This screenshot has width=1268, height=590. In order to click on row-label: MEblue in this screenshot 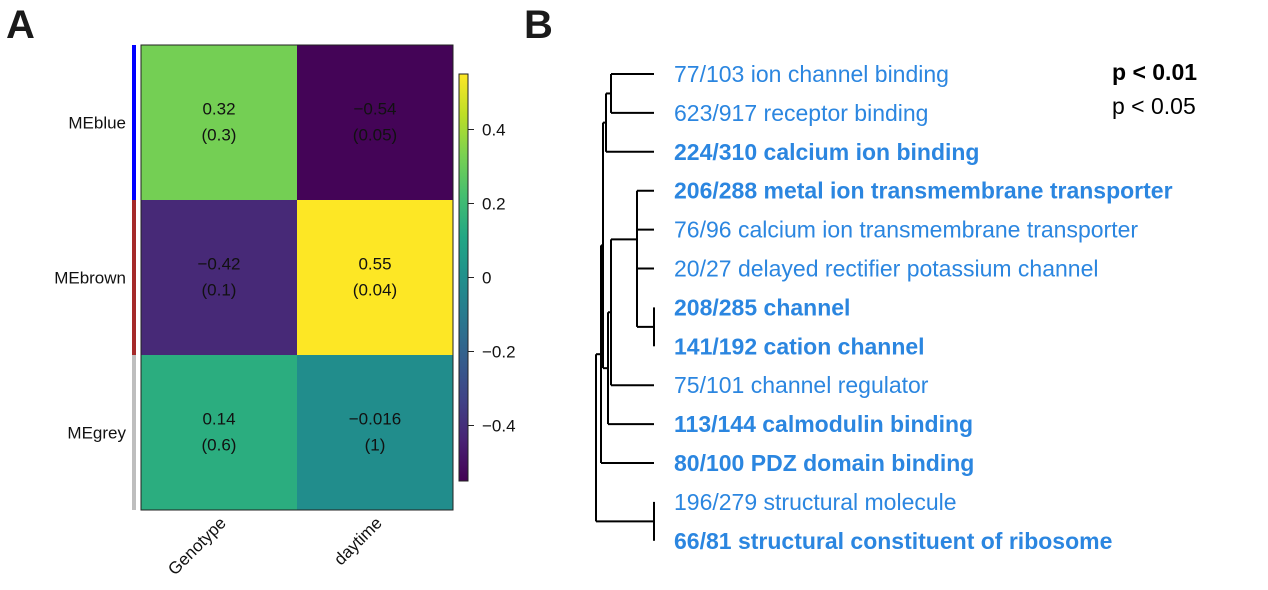, I will do `click(97, 123)`.